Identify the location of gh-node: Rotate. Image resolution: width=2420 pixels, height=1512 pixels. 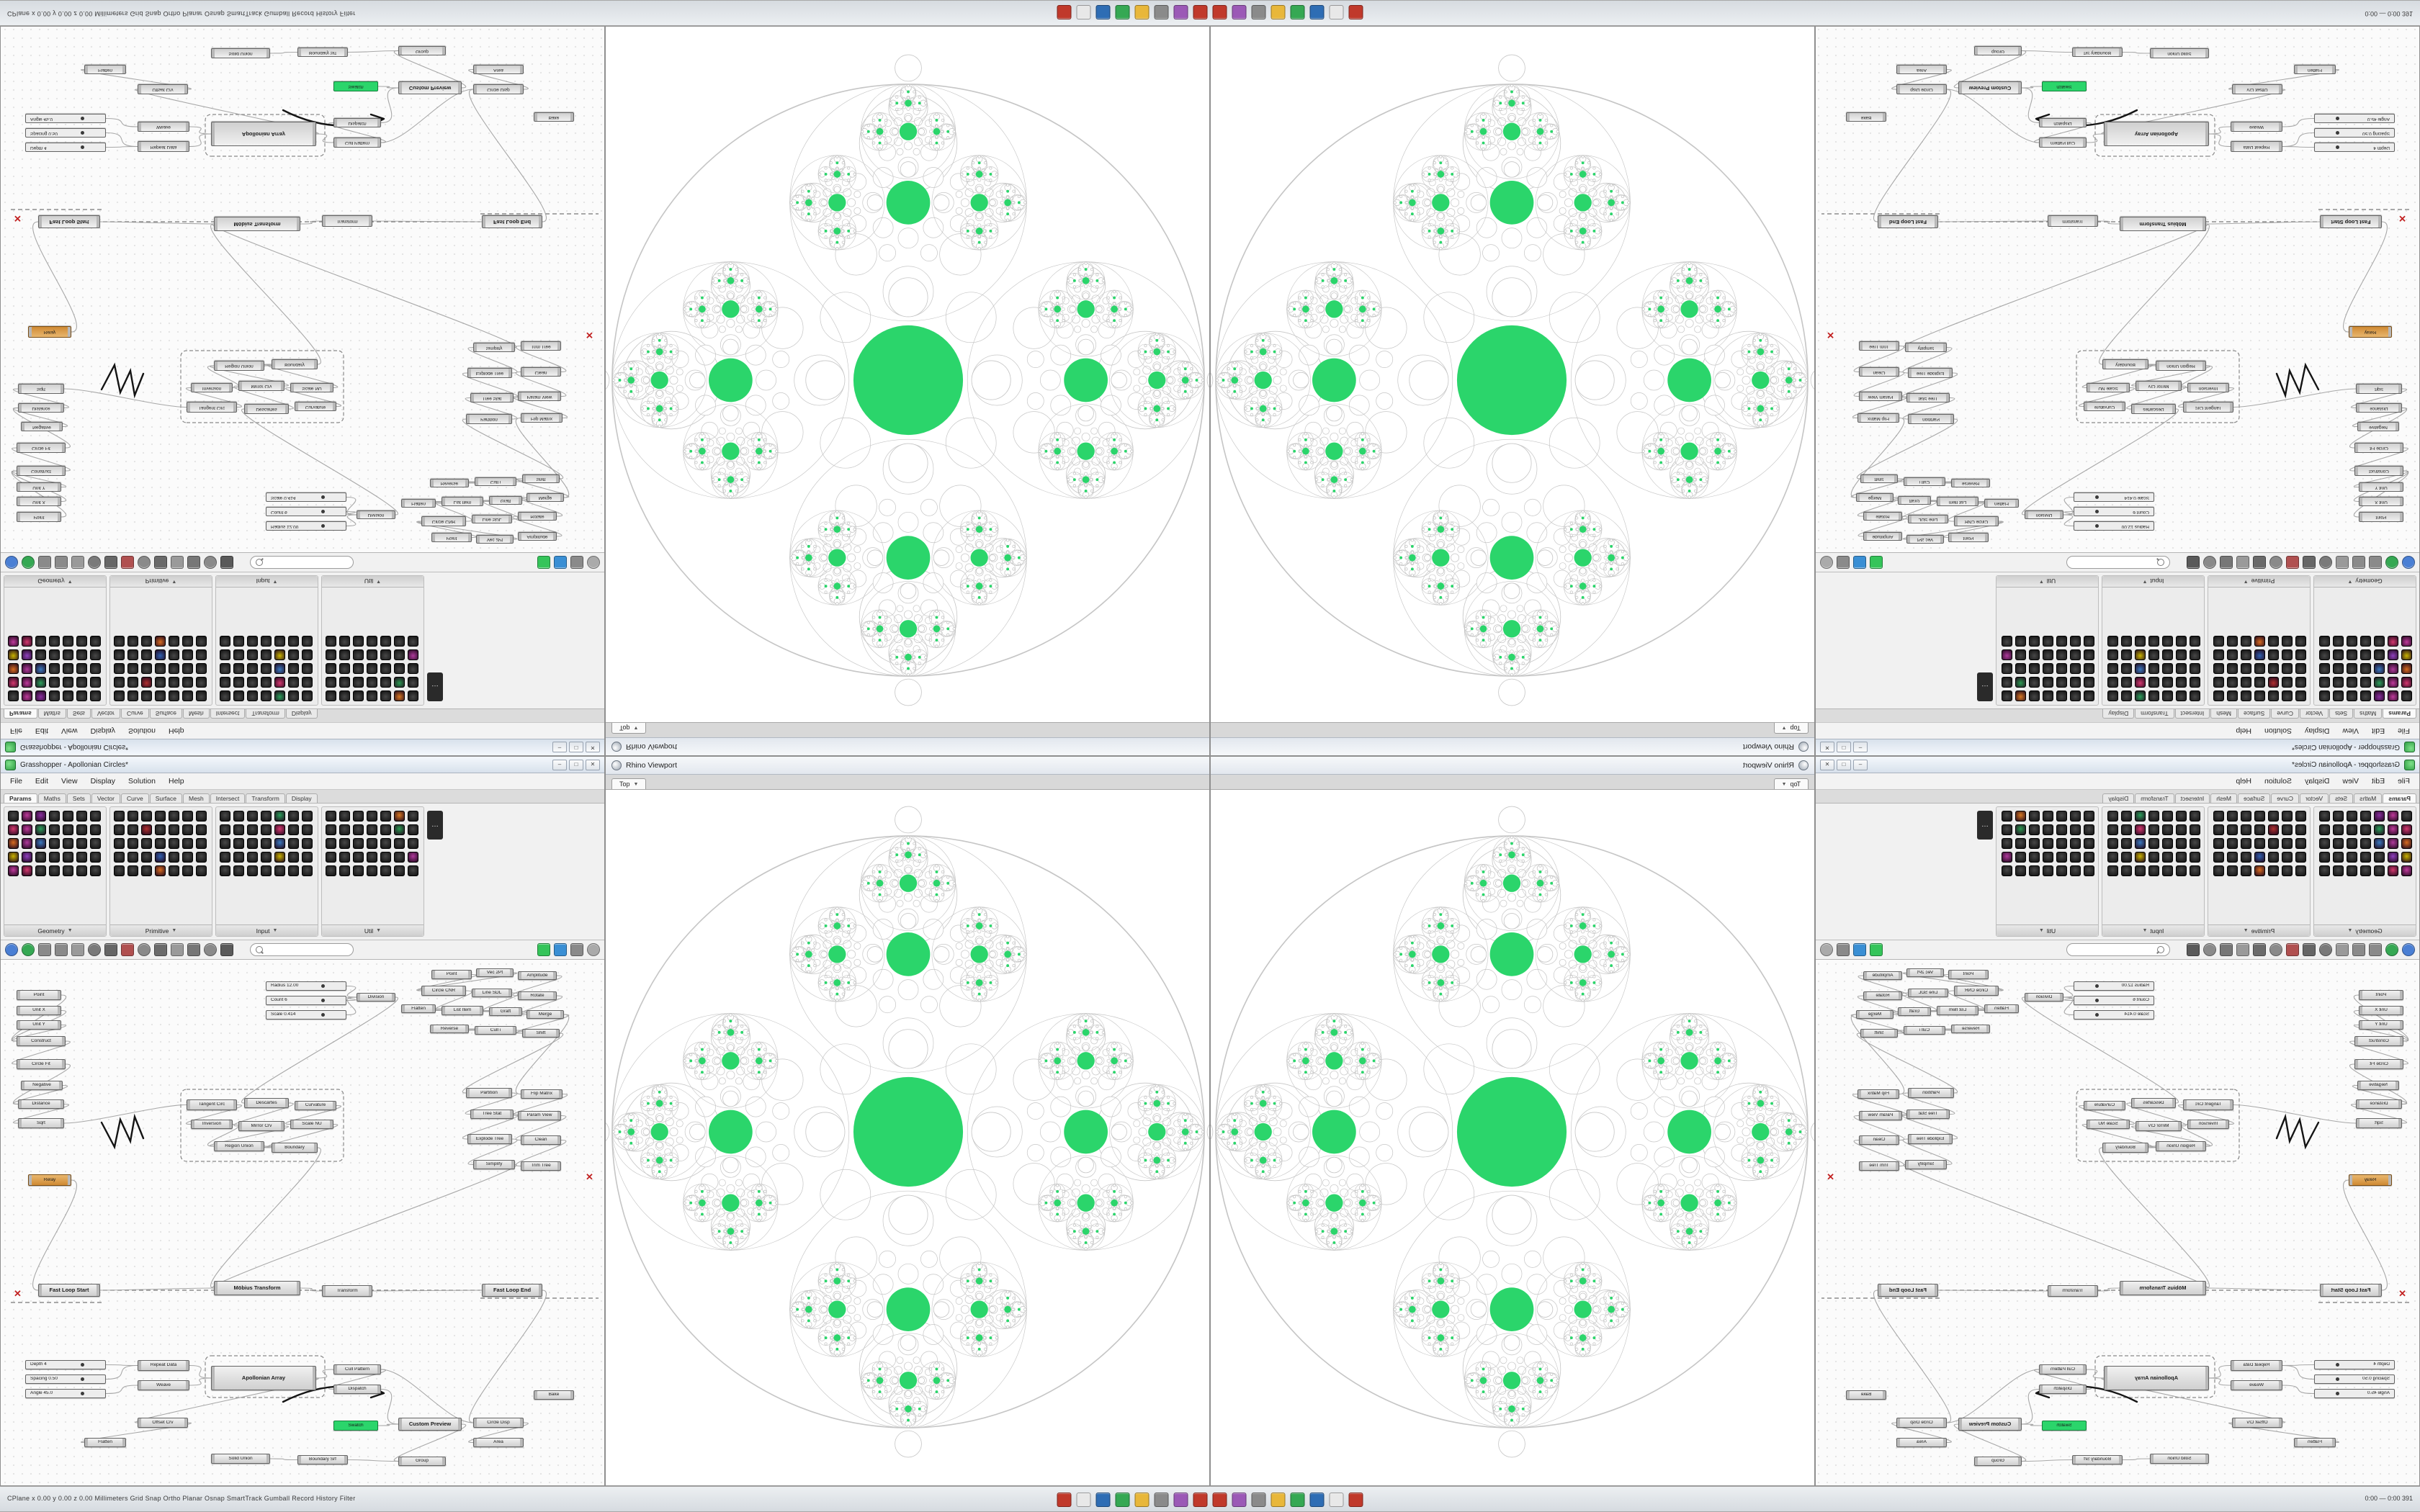
(537, 995).